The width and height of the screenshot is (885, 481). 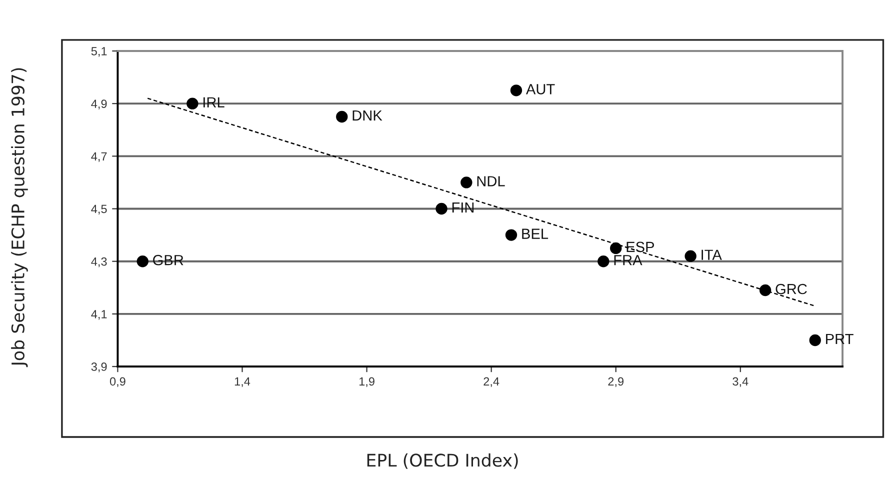 I want to click on y-axis-title: Job Security (ECHP question 1997), so click(x=19, y=218).